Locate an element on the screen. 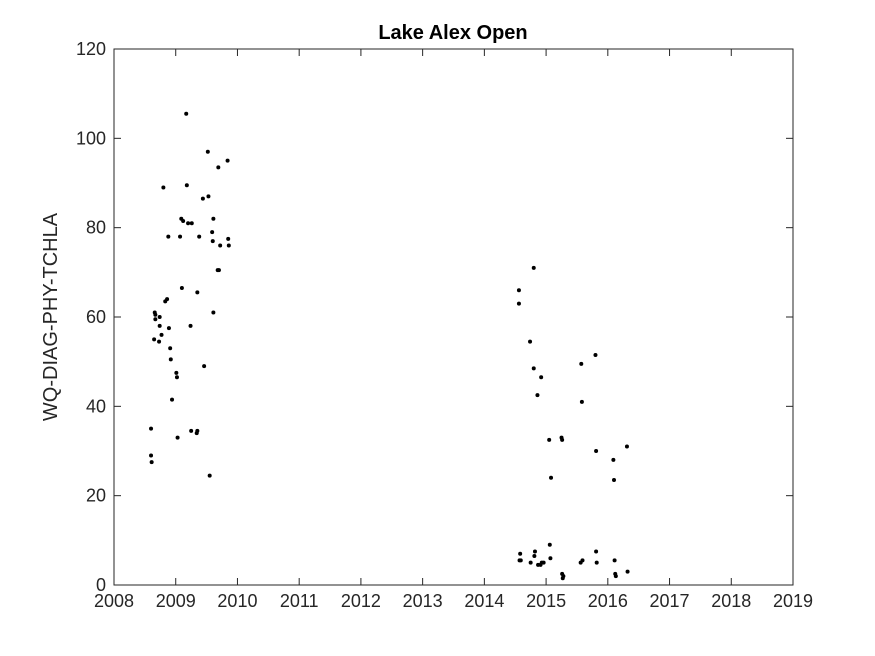  x-tick-label: 2018 is located at coordinates (731, 601).